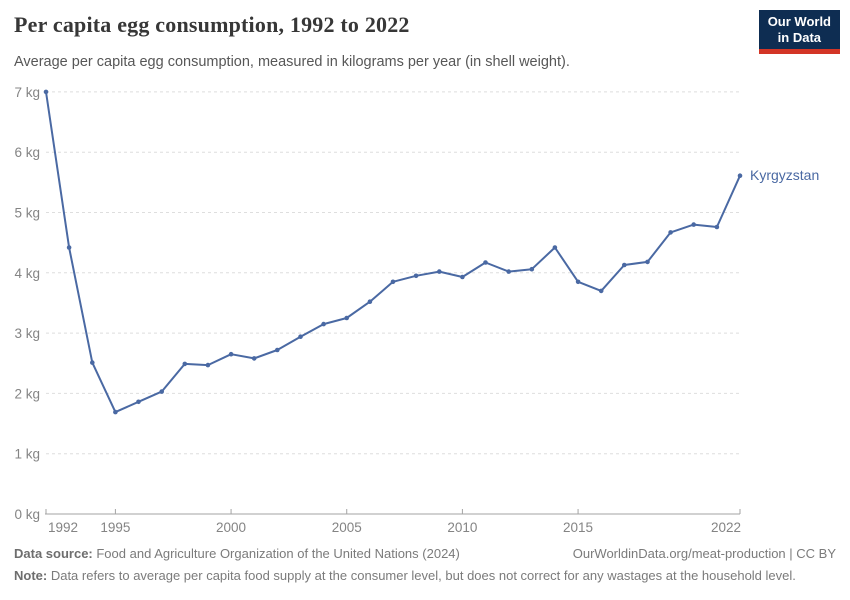 The image size is (850, 600). Describe the element at coordinates (784, 175) in the screenshot. I see `series-entity-label: Kyrgyzstan` at that location.